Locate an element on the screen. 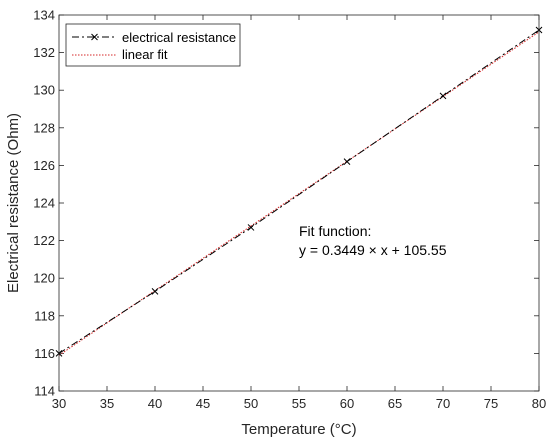 The image size is (550, 443). legend-label-resistance: electrical resistance is located at coordinates (179, 37).